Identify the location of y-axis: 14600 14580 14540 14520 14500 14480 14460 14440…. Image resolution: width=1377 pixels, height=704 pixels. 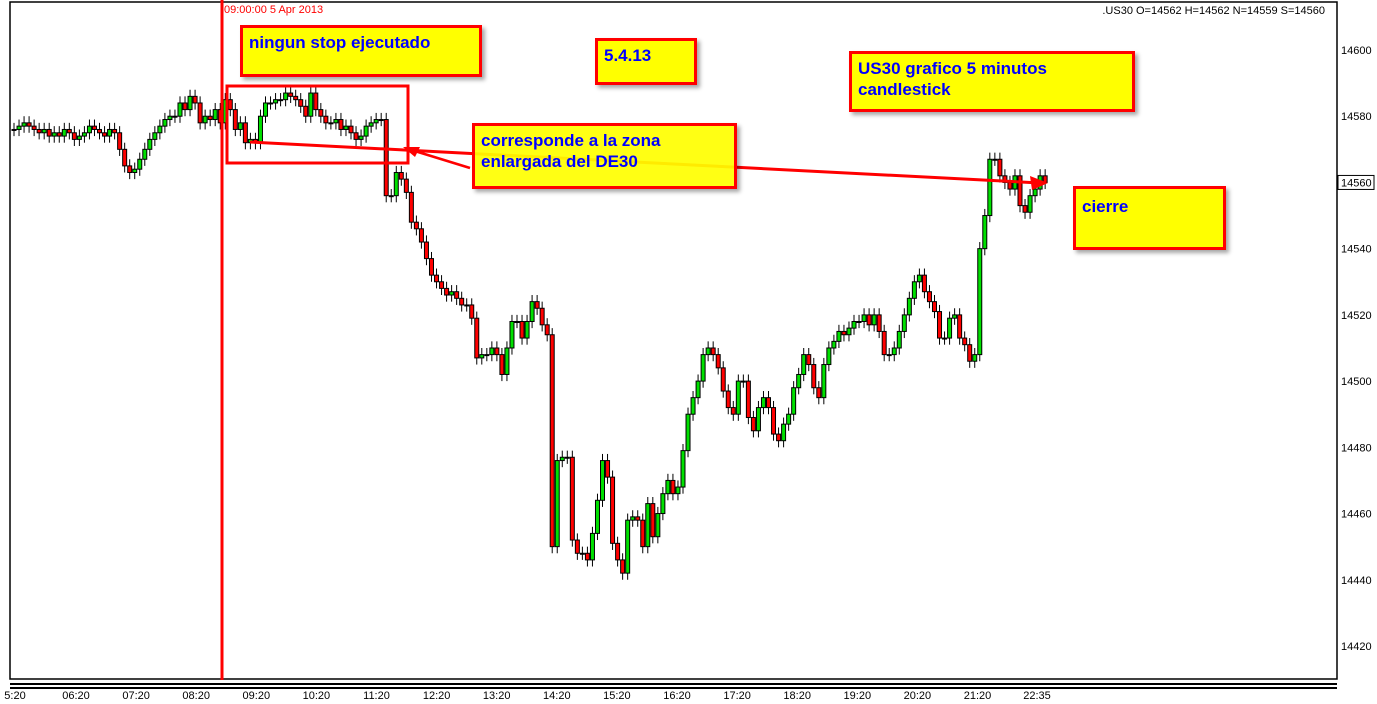
(1356, 349).